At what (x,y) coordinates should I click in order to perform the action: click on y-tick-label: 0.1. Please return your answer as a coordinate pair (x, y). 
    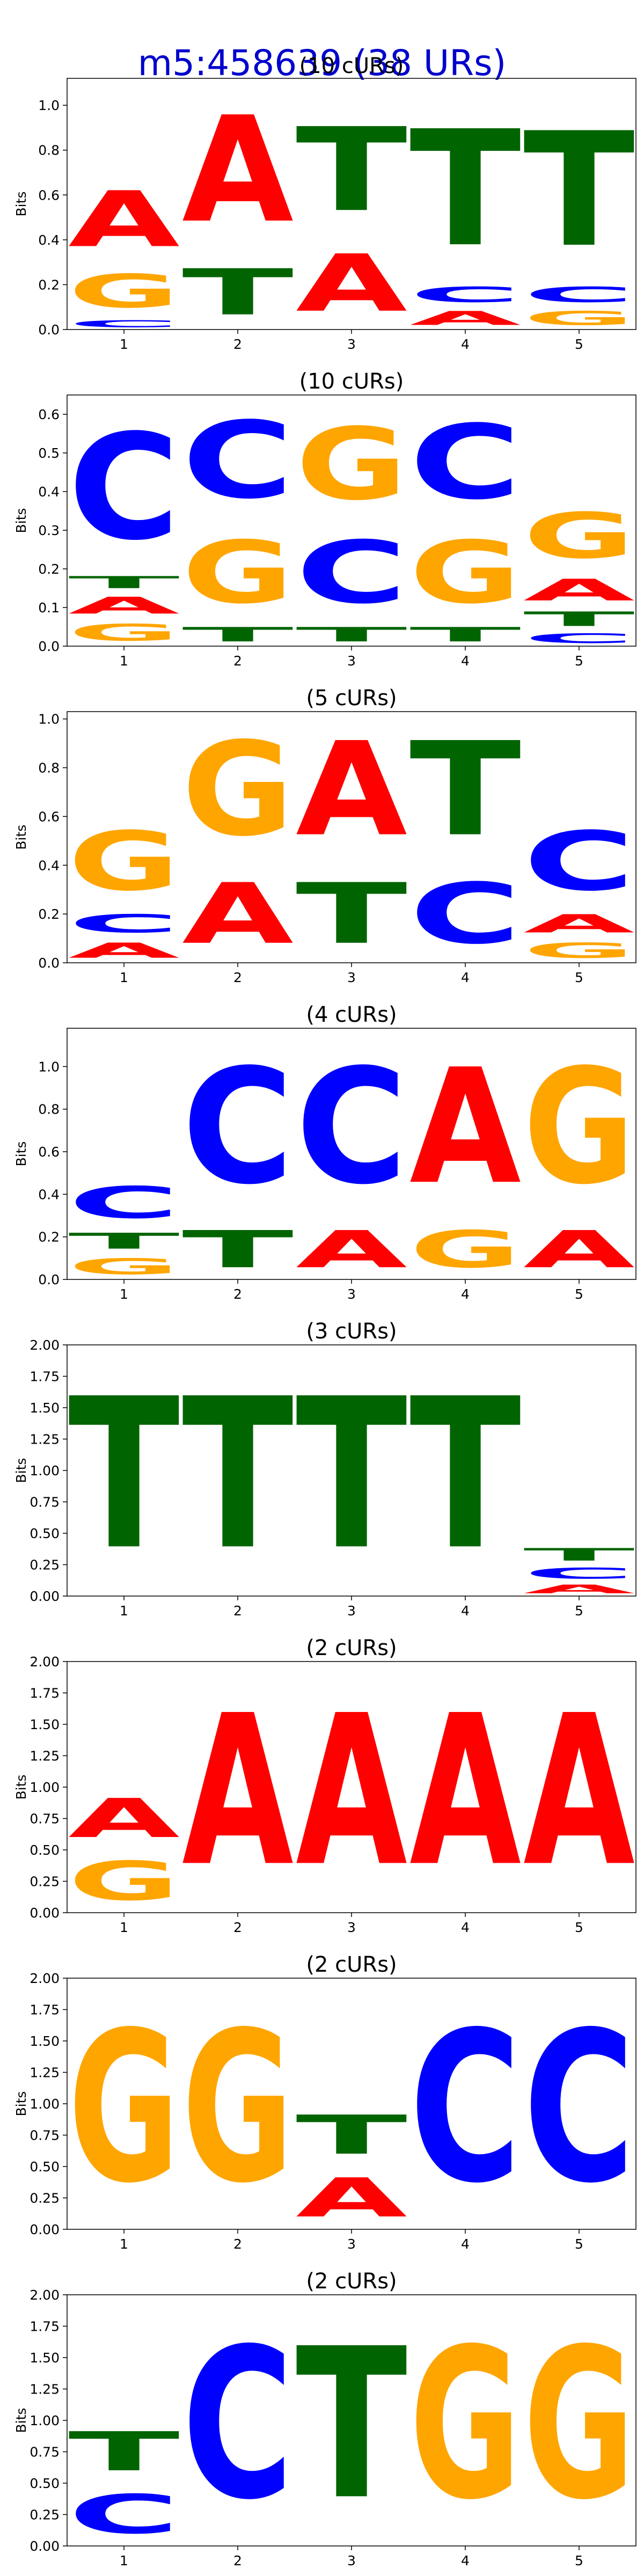
    Looking at the image, I should click on (49, 608).